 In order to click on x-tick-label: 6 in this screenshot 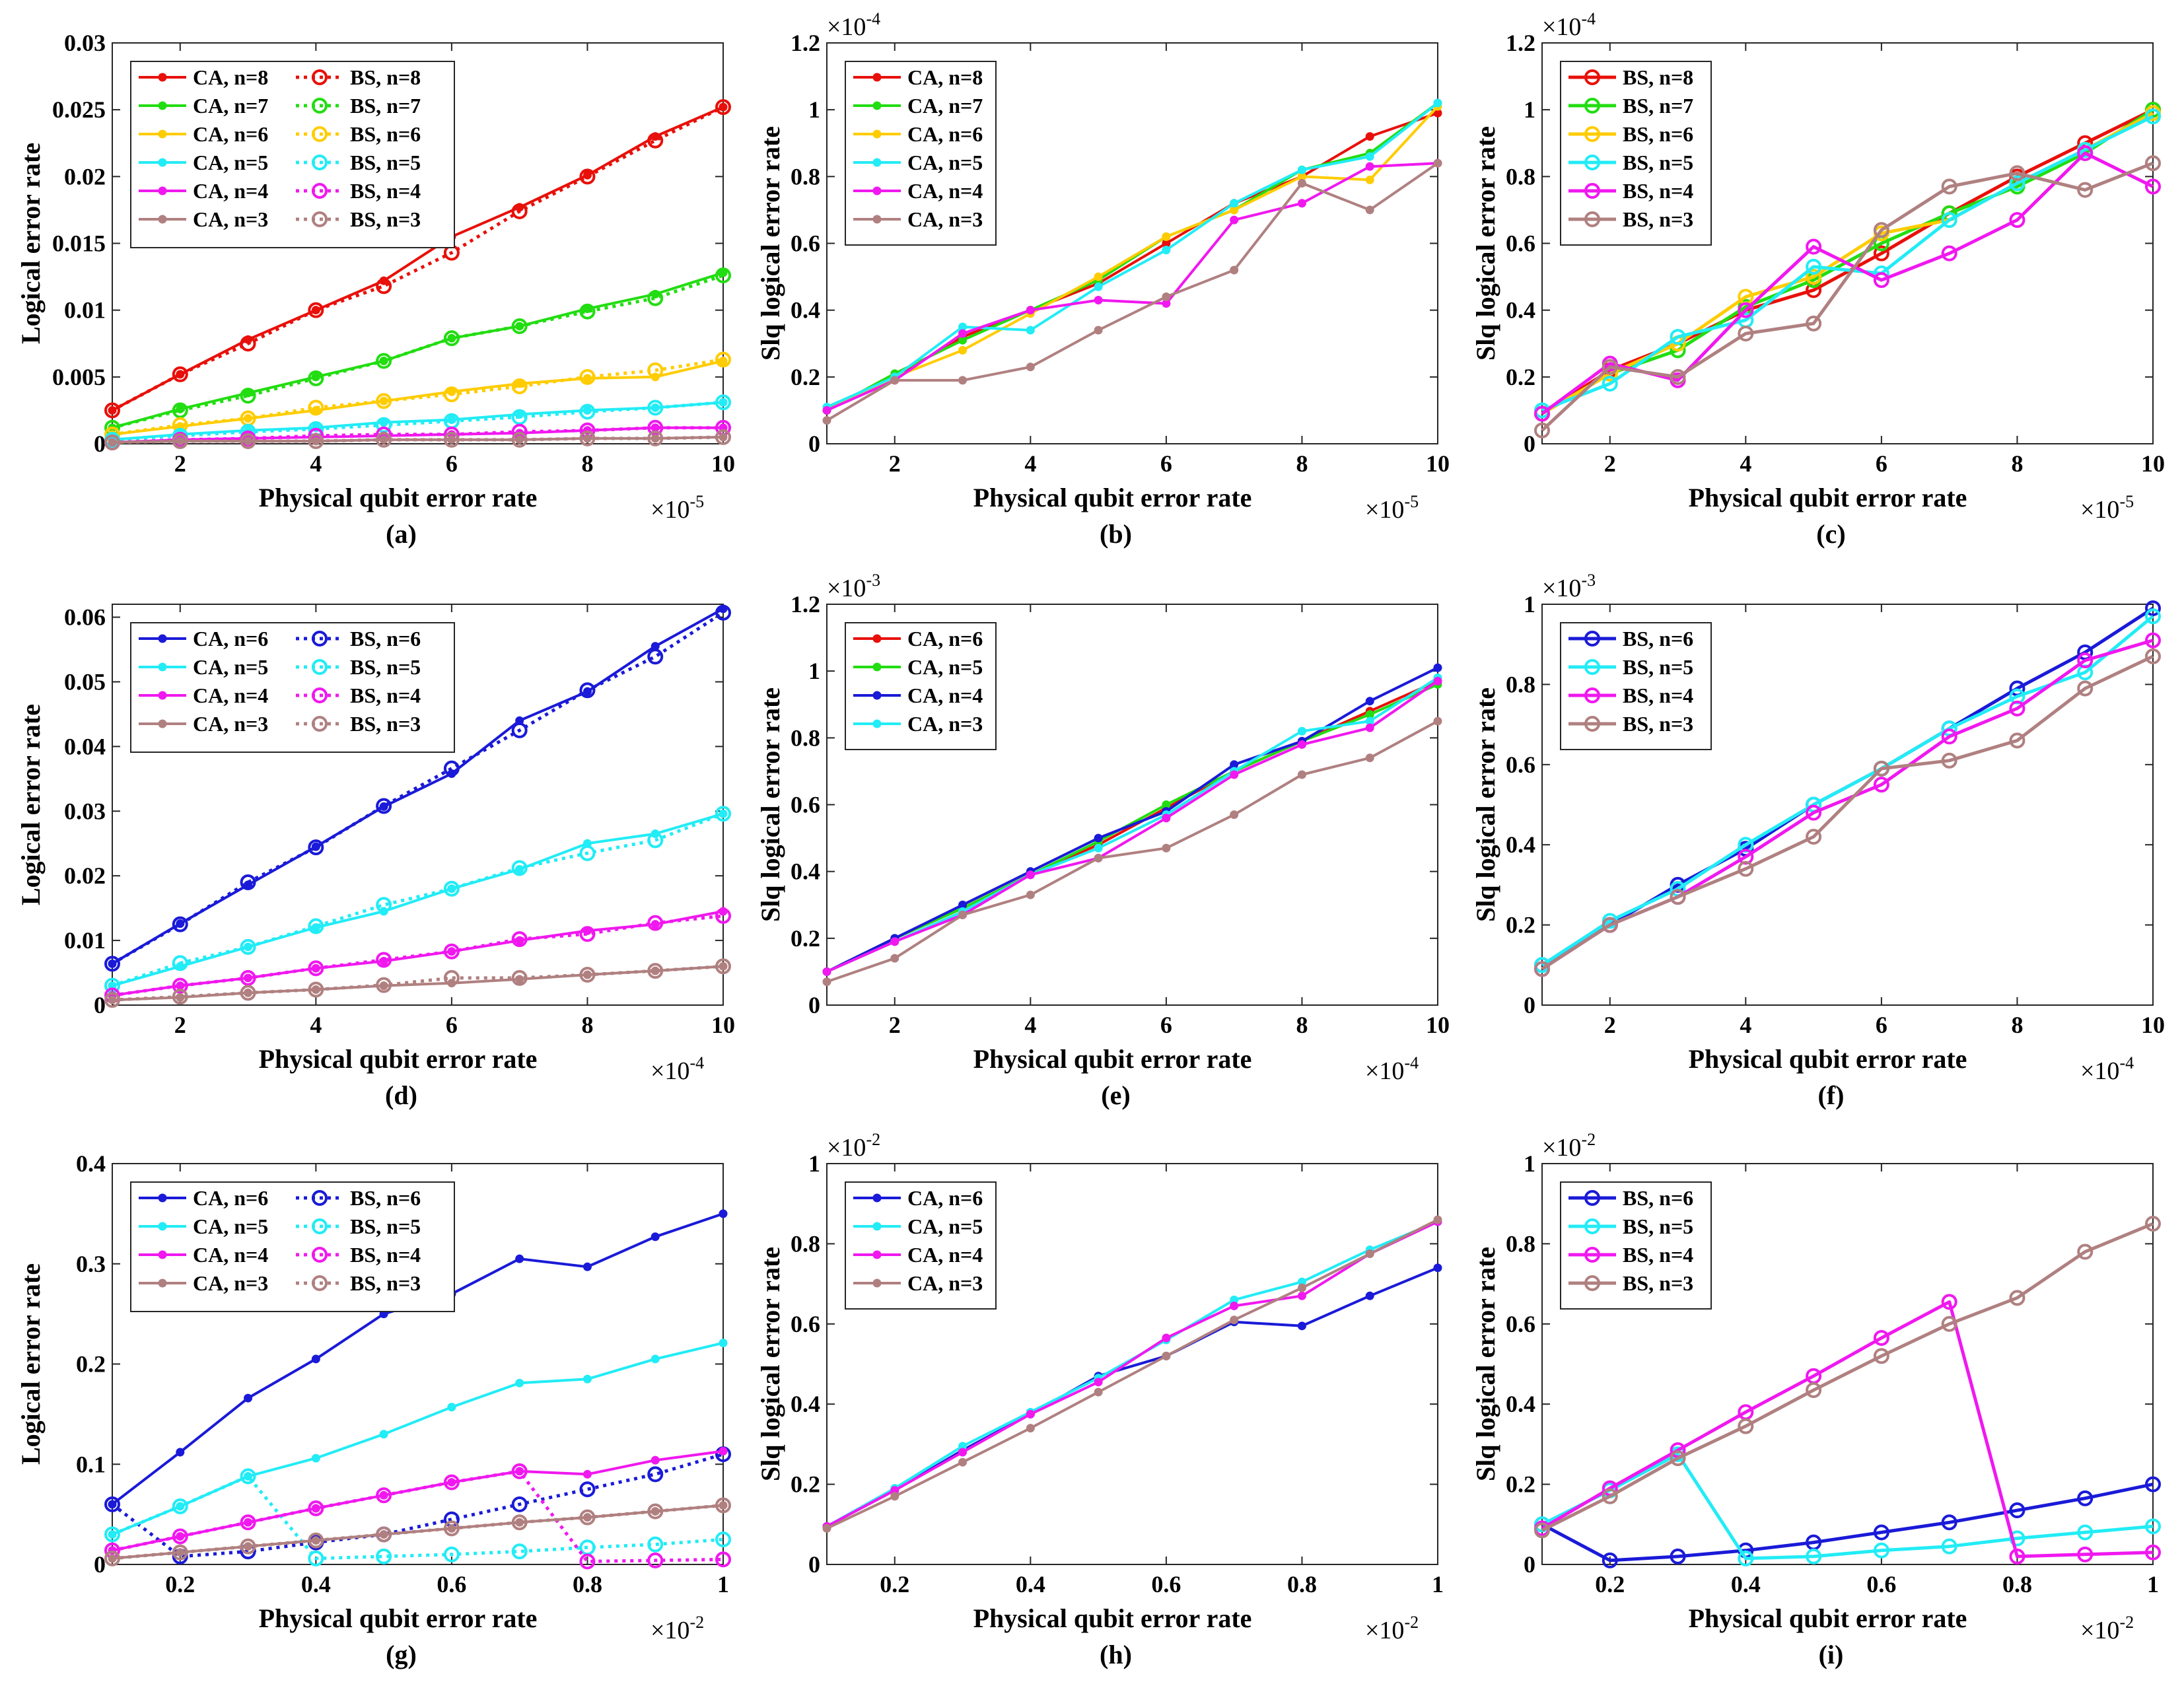, I will do `click(452, 1025)`.